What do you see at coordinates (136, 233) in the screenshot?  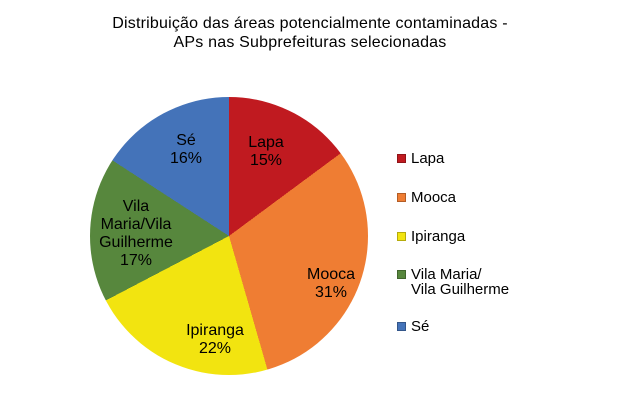 I see `pie-label-vila-maria-vila-guilherme: Vila Maria/Vila Guilherme 17%` at bounding box center [136, 233].